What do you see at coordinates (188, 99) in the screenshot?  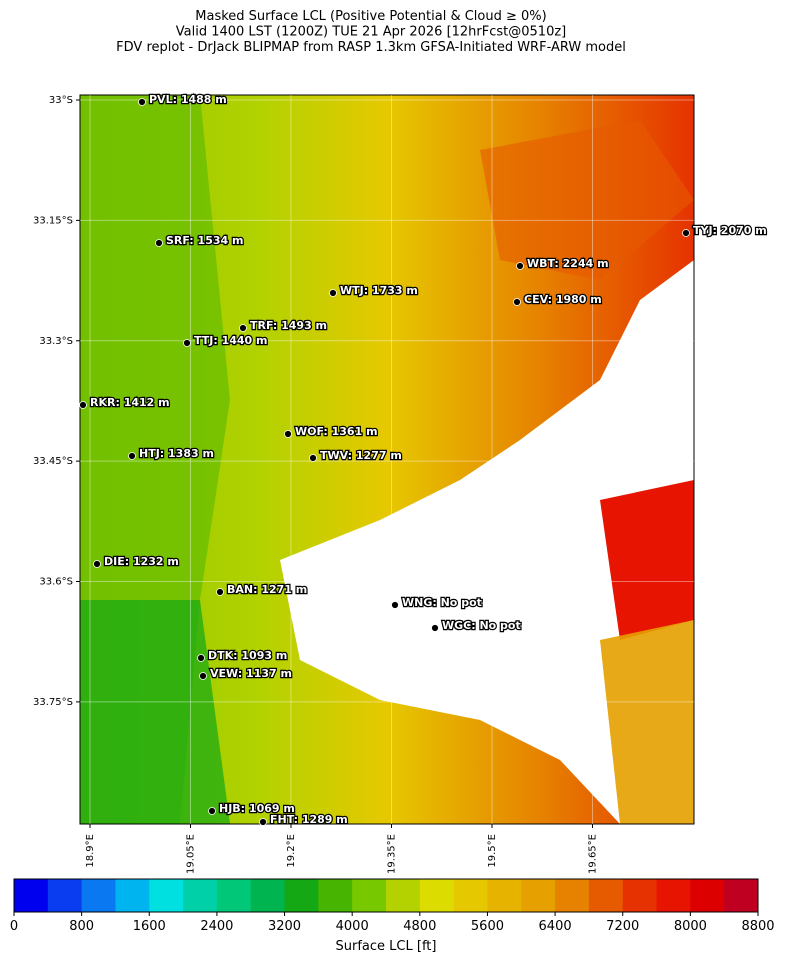 I see `station-label: PVL: 1488 m` at bounding box center [188, 99].